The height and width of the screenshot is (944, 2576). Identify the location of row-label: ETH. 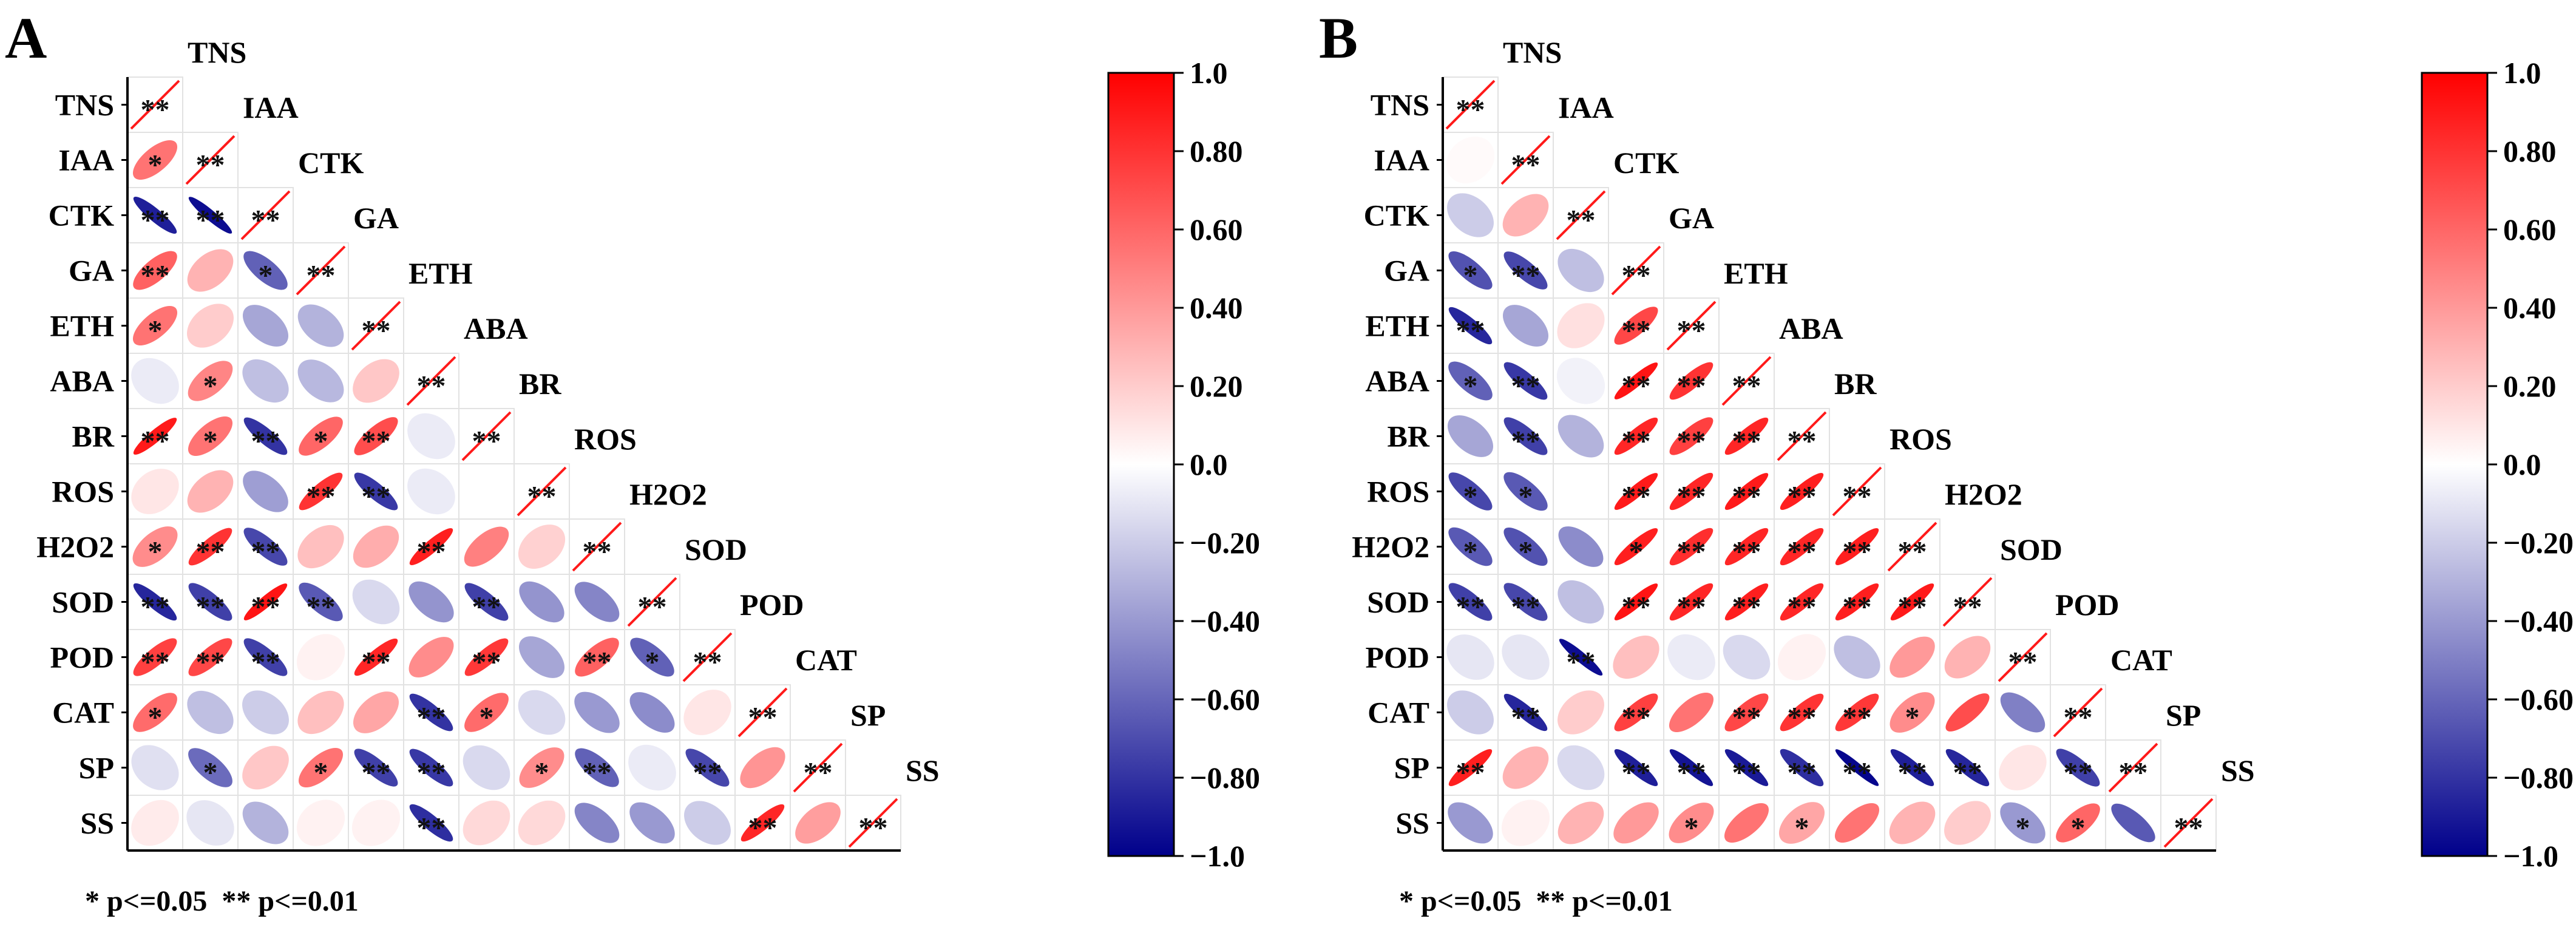
(82, 326).